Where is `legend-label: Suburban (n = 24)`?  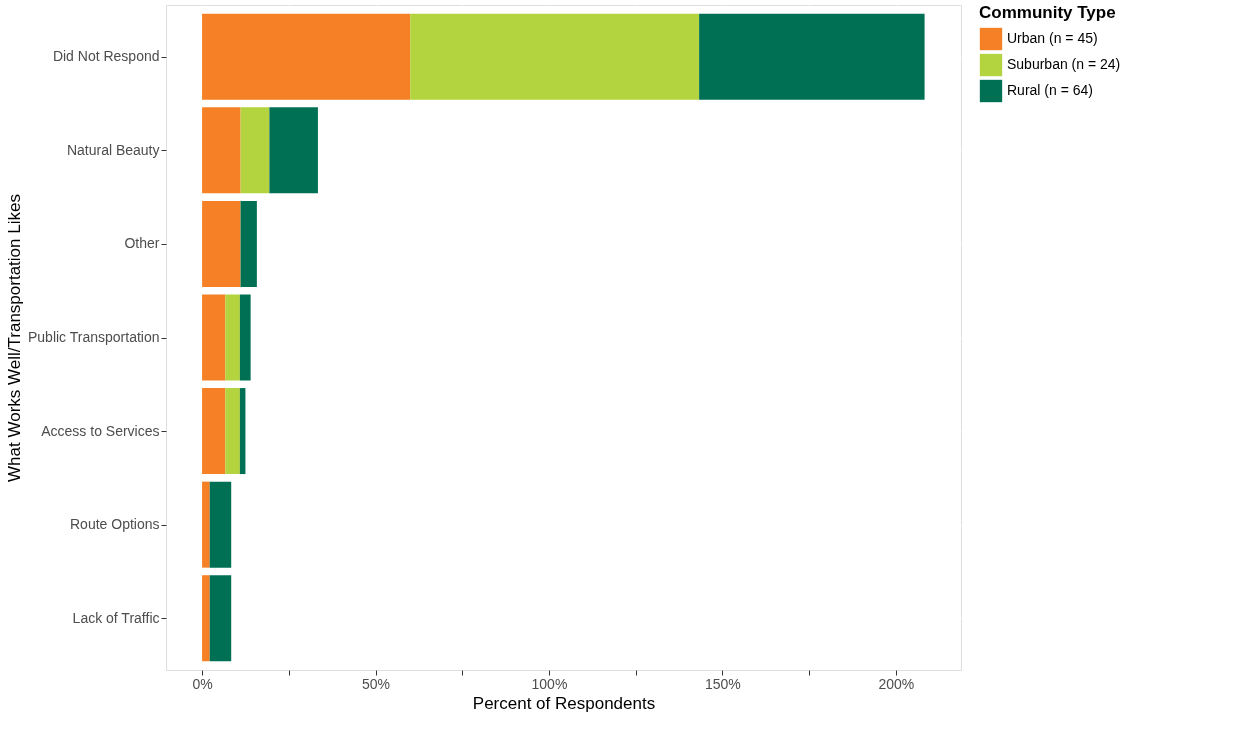
legend-label: Suburban (n = 24) is located at coordinates (1064, 64).